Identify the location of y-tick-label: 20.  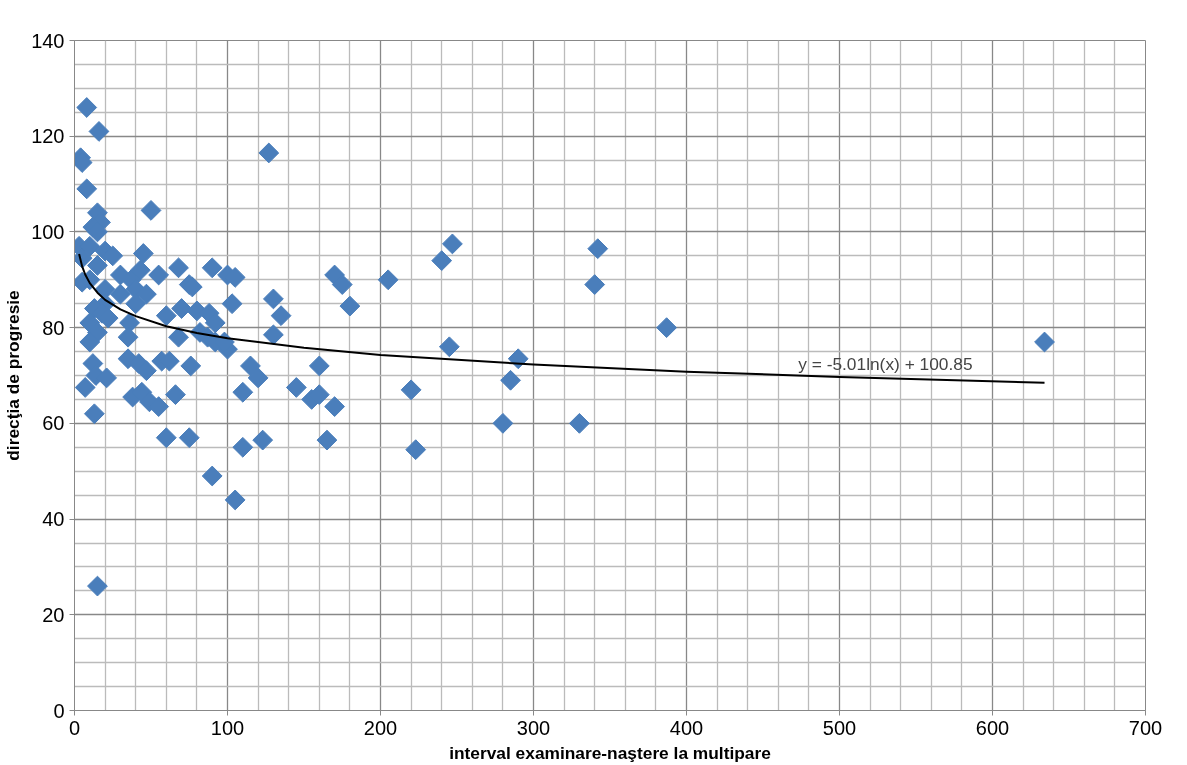
(53, 614).